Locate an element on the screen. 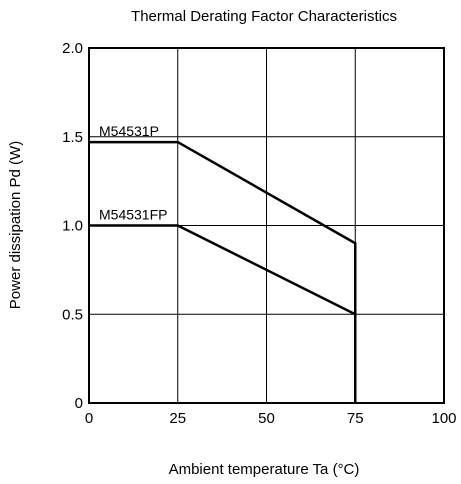 The image size is (461, 484). x-tick-label: 50 is located at coordinates (266, 418).